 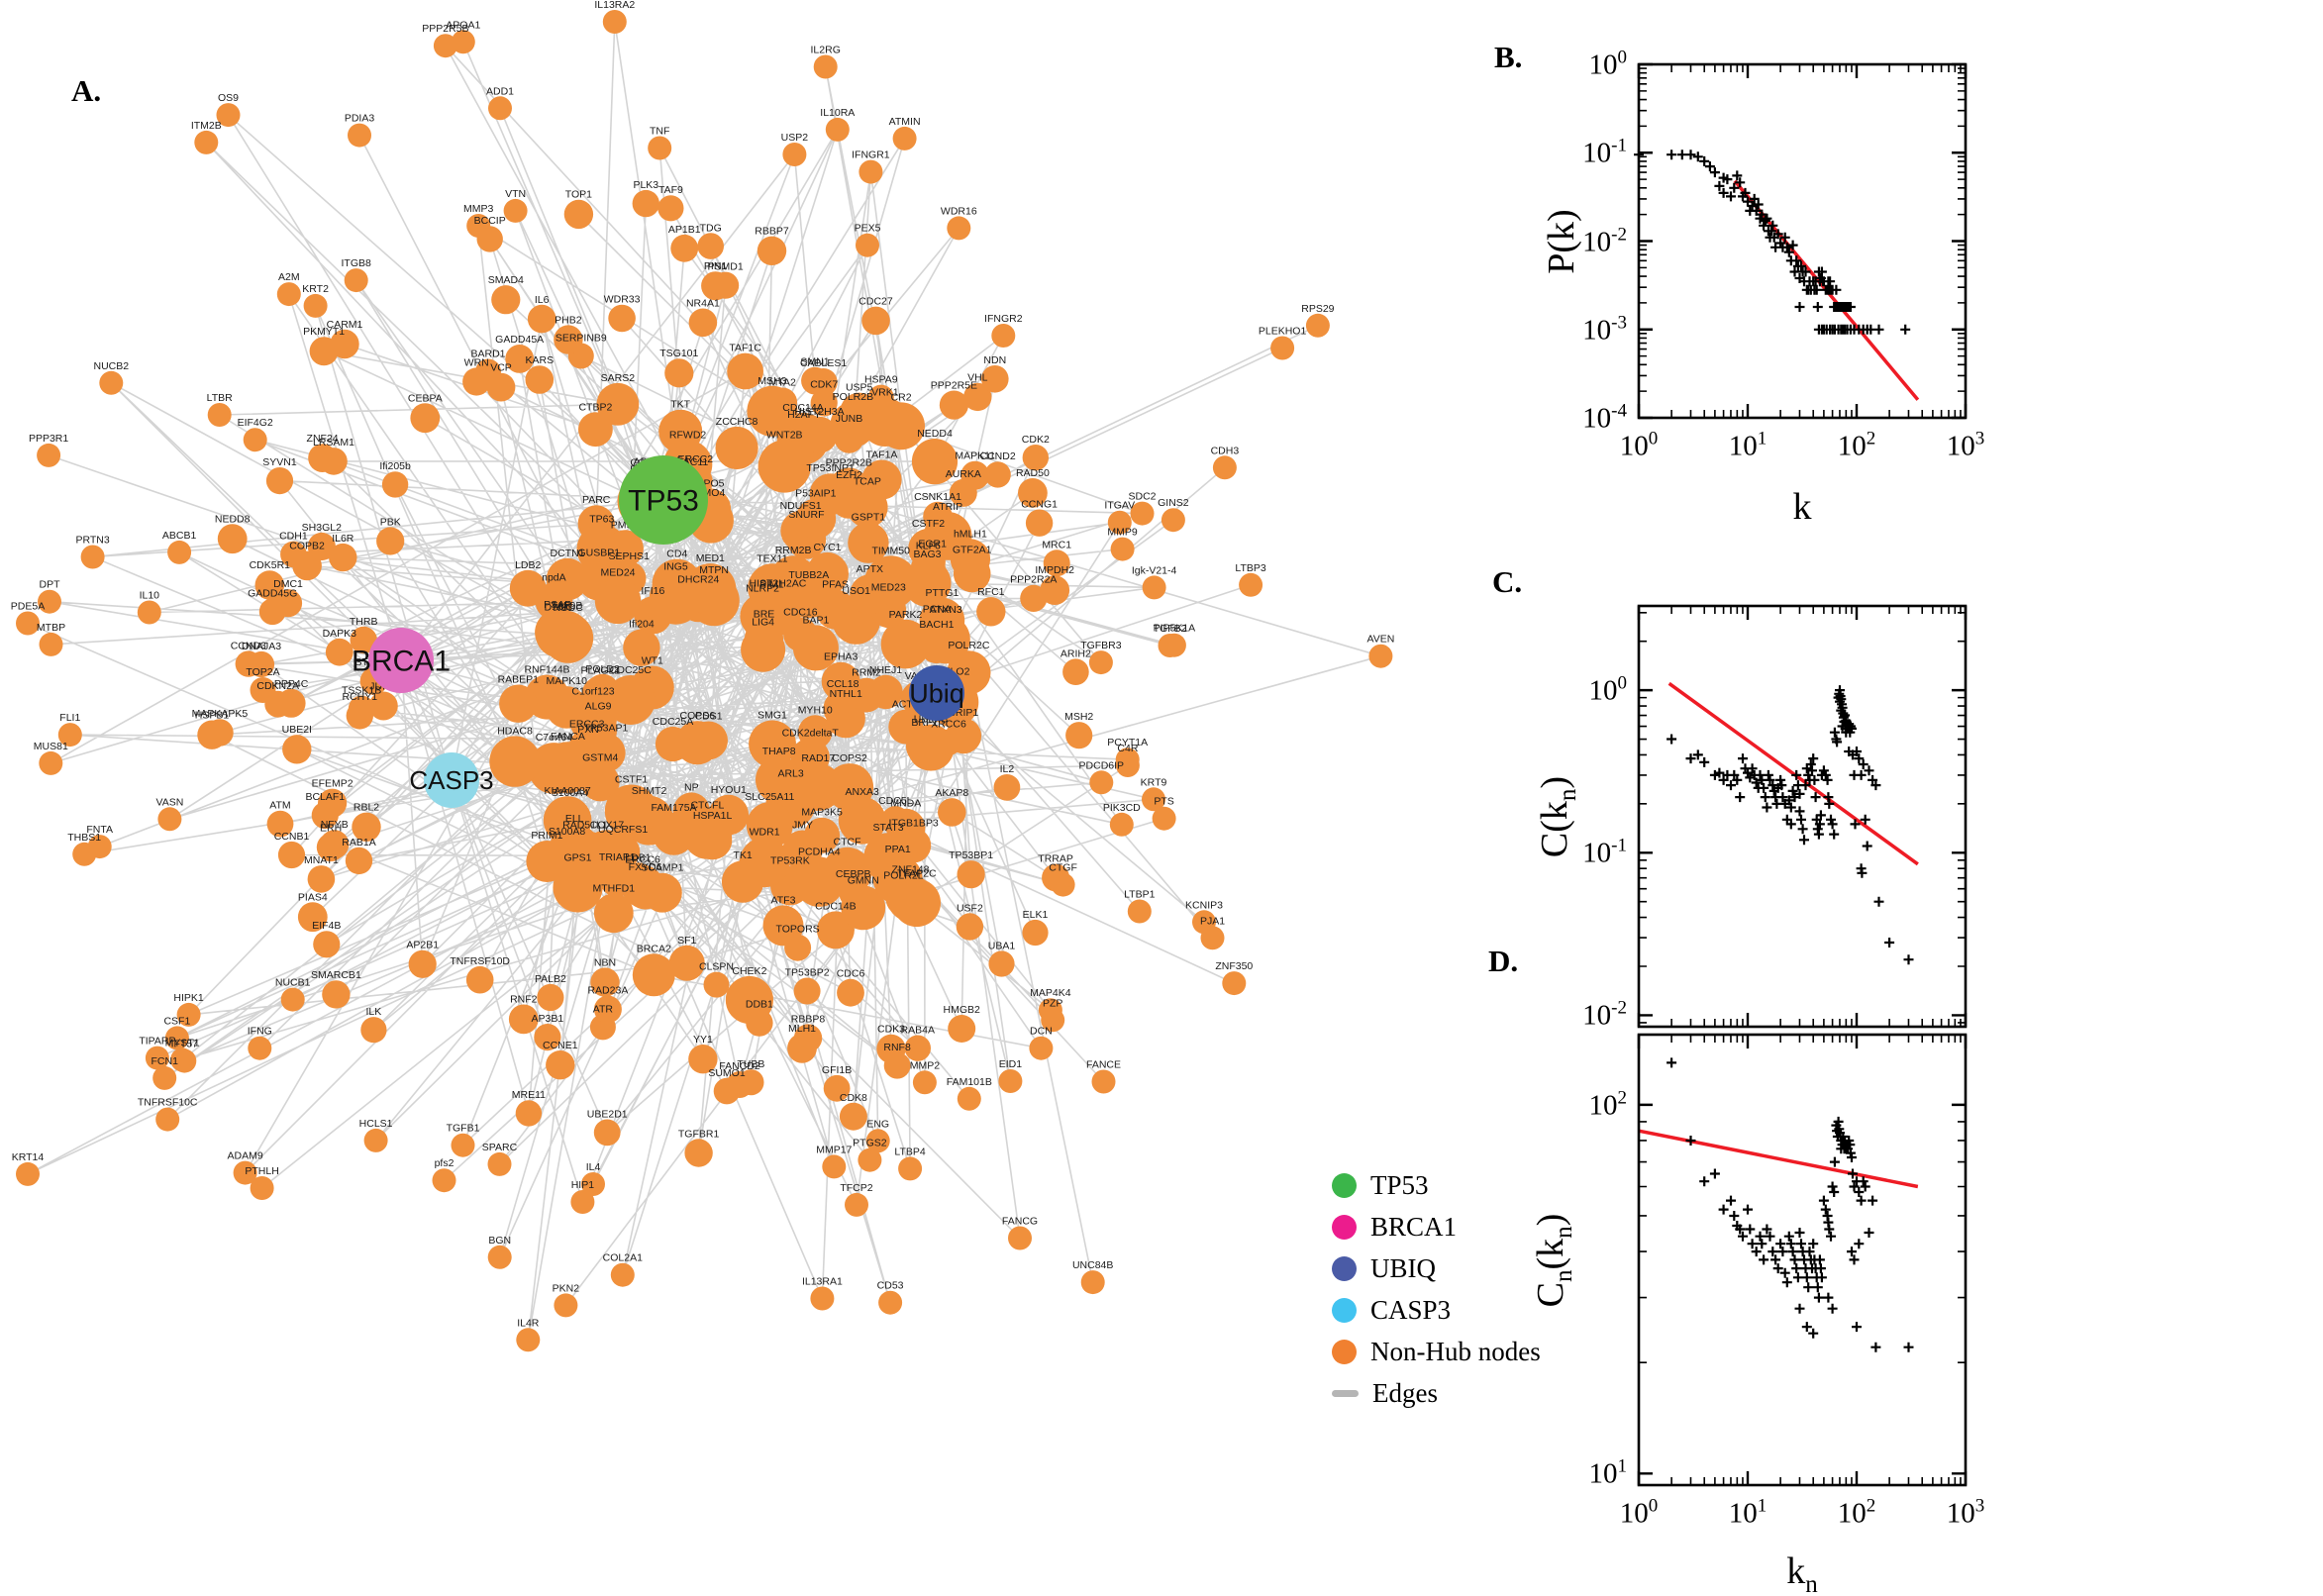 What do you see at coordinates (949, 725) in the screenshot?
I see `network-node-label: XRCC6` at bounding box center [949, 725].